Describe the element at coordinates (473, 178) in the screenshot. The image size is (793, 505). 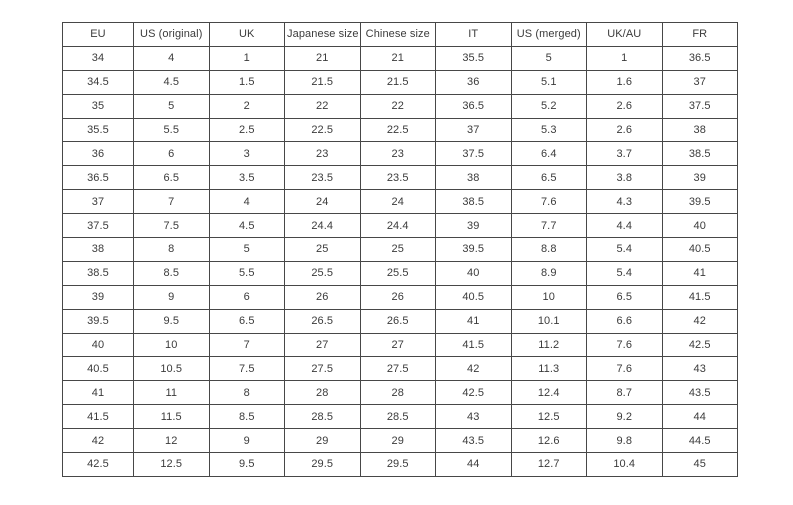
I see `table-cell: 38` at that location.